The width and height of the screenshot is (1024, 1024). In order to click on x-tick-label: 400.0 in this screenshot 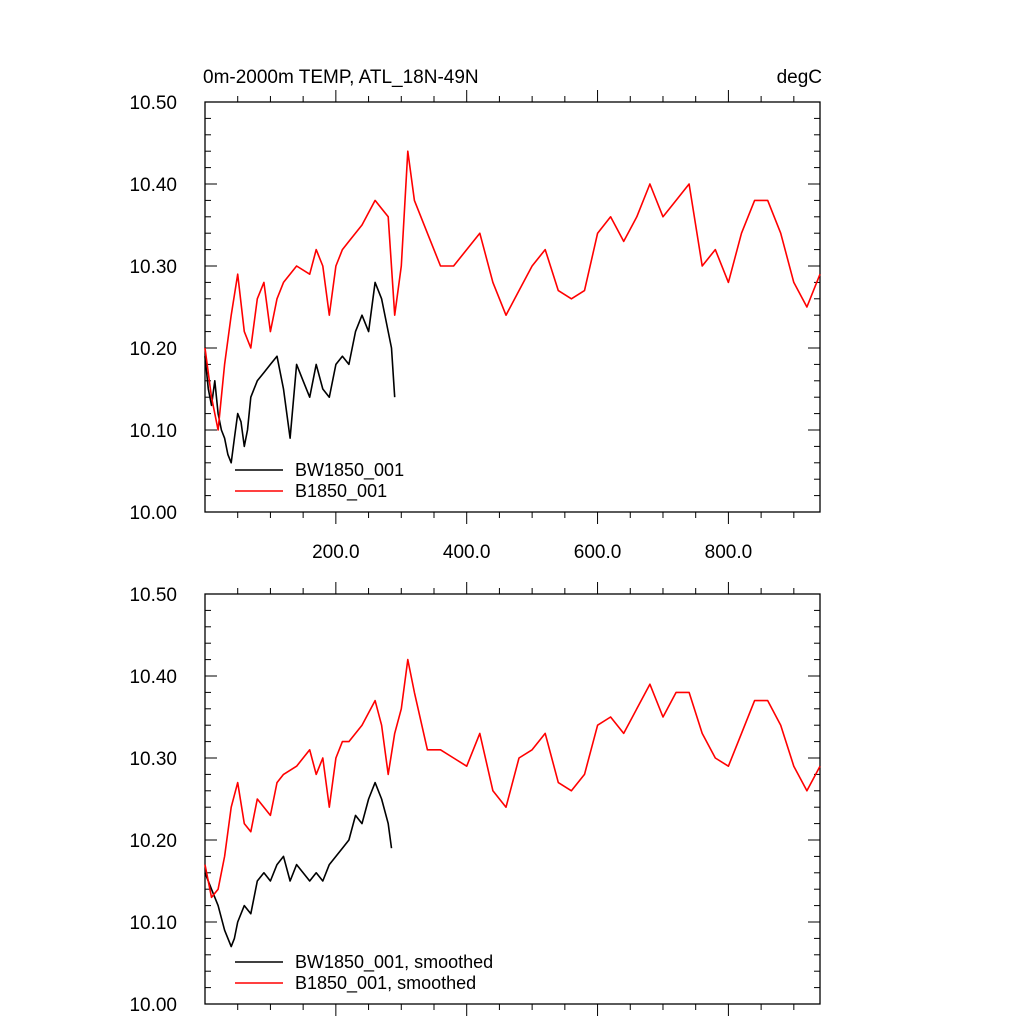, I will do `click(467, 552)`.